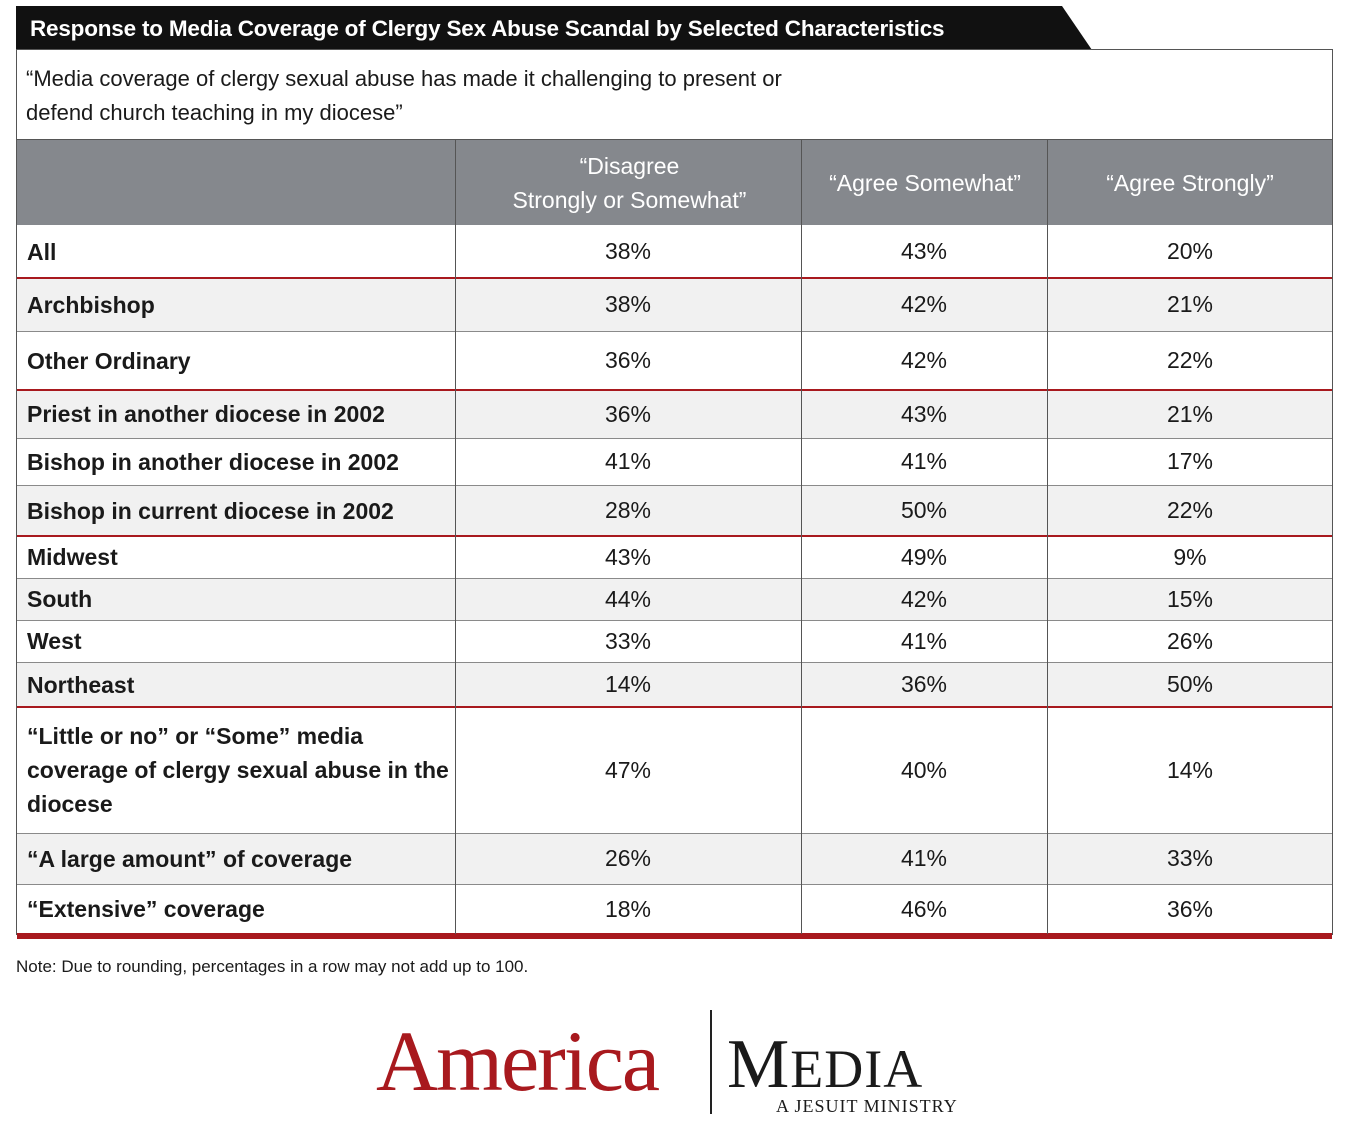  Describe the element at coordinates (1190, 556) in the screenshot. I see `cell-value: 9%` at that location.